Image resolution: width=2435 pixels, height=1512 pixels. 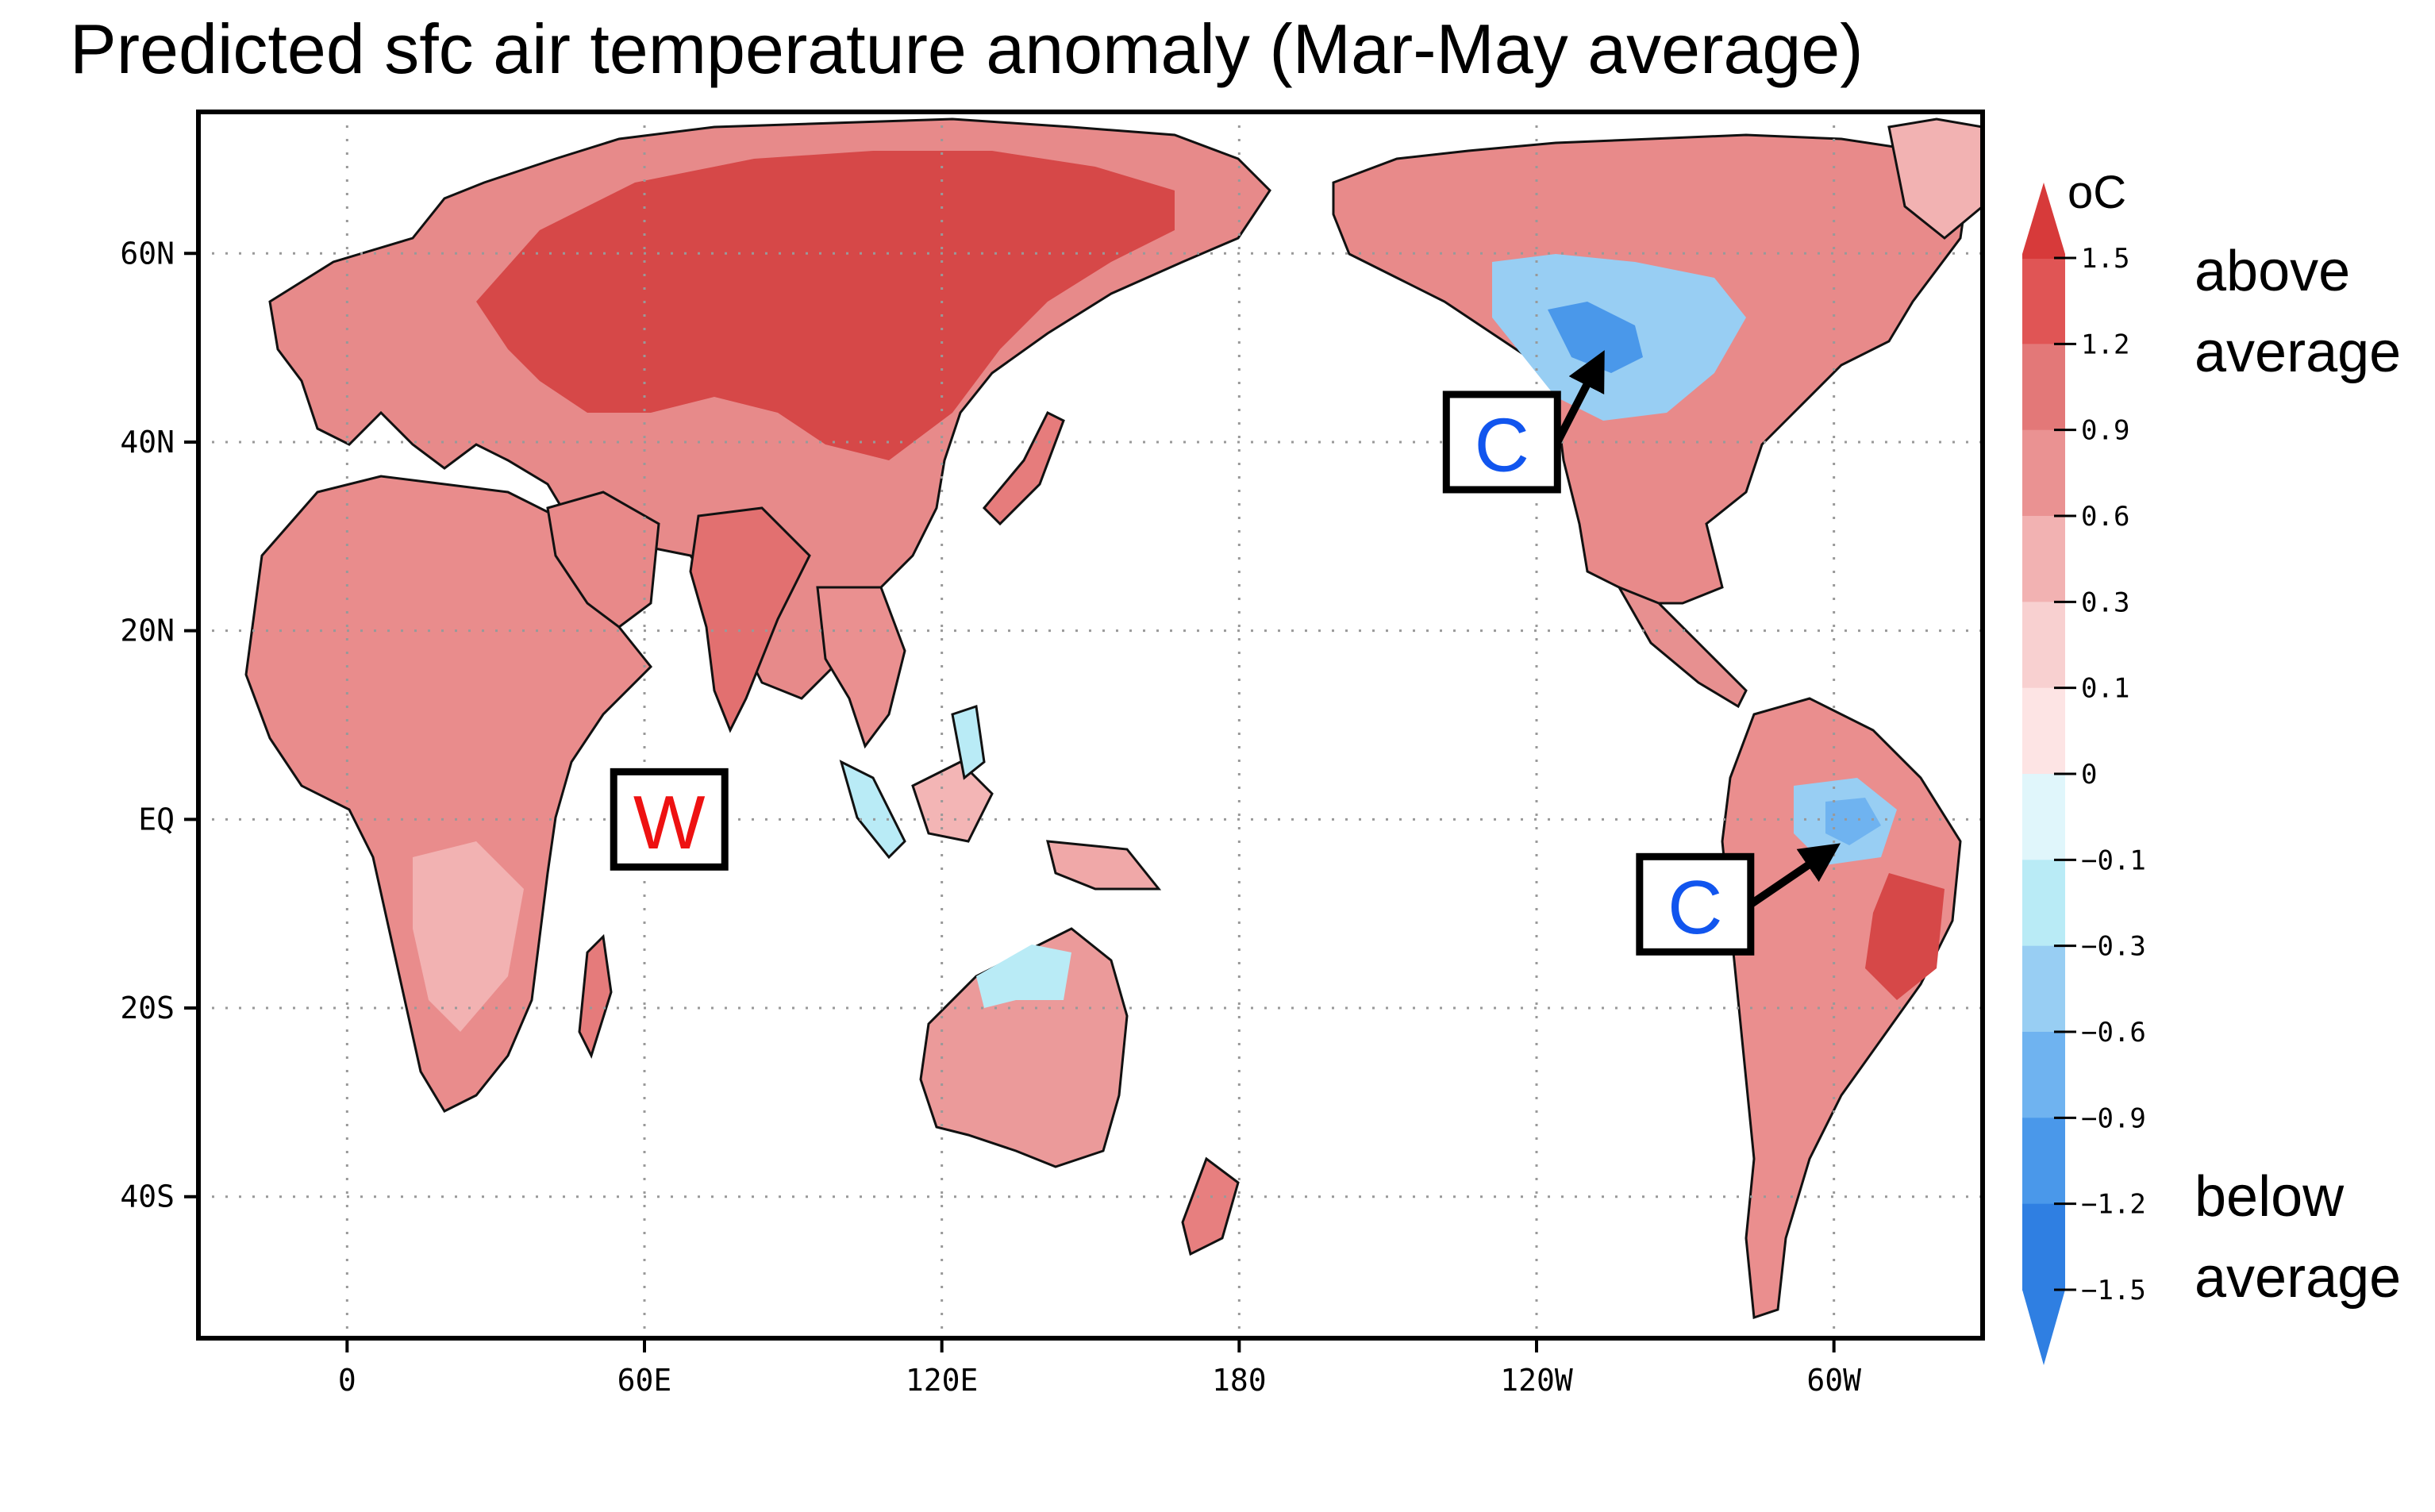 I want to click on lat-tick-label: 20S, so click(x=147, y=1008).